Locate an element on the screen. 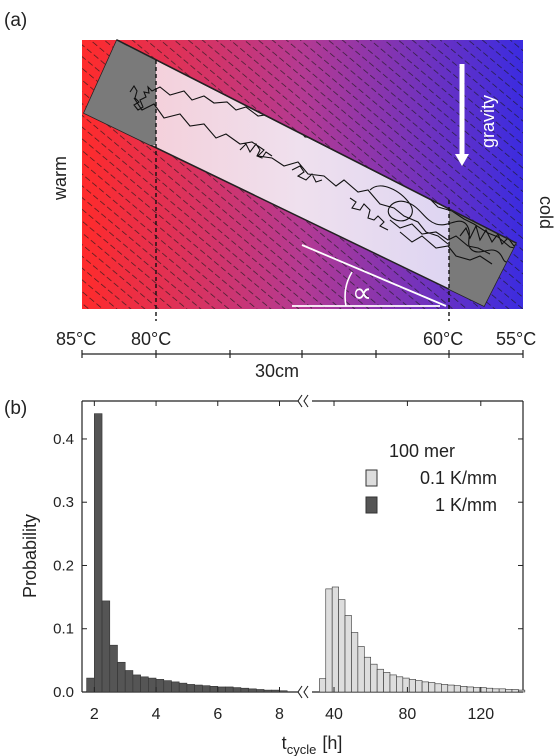 The height and width of the screenshot is (756, 555). x-tick-label: 120 is located at coordinates (480, 714).